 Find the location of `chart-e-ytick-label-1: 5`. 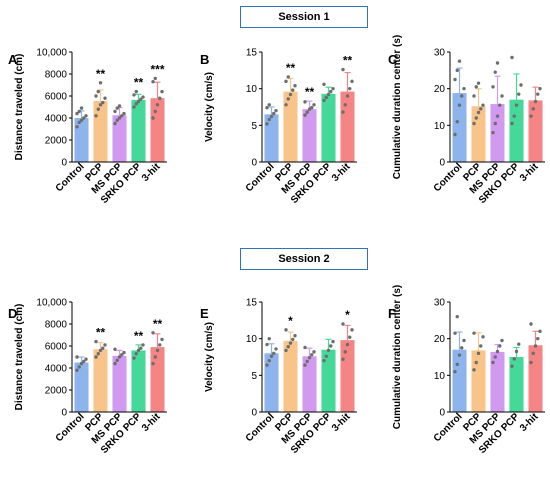

chart-e-ytick-label-1: 5 is located at coordinates (254, 376).